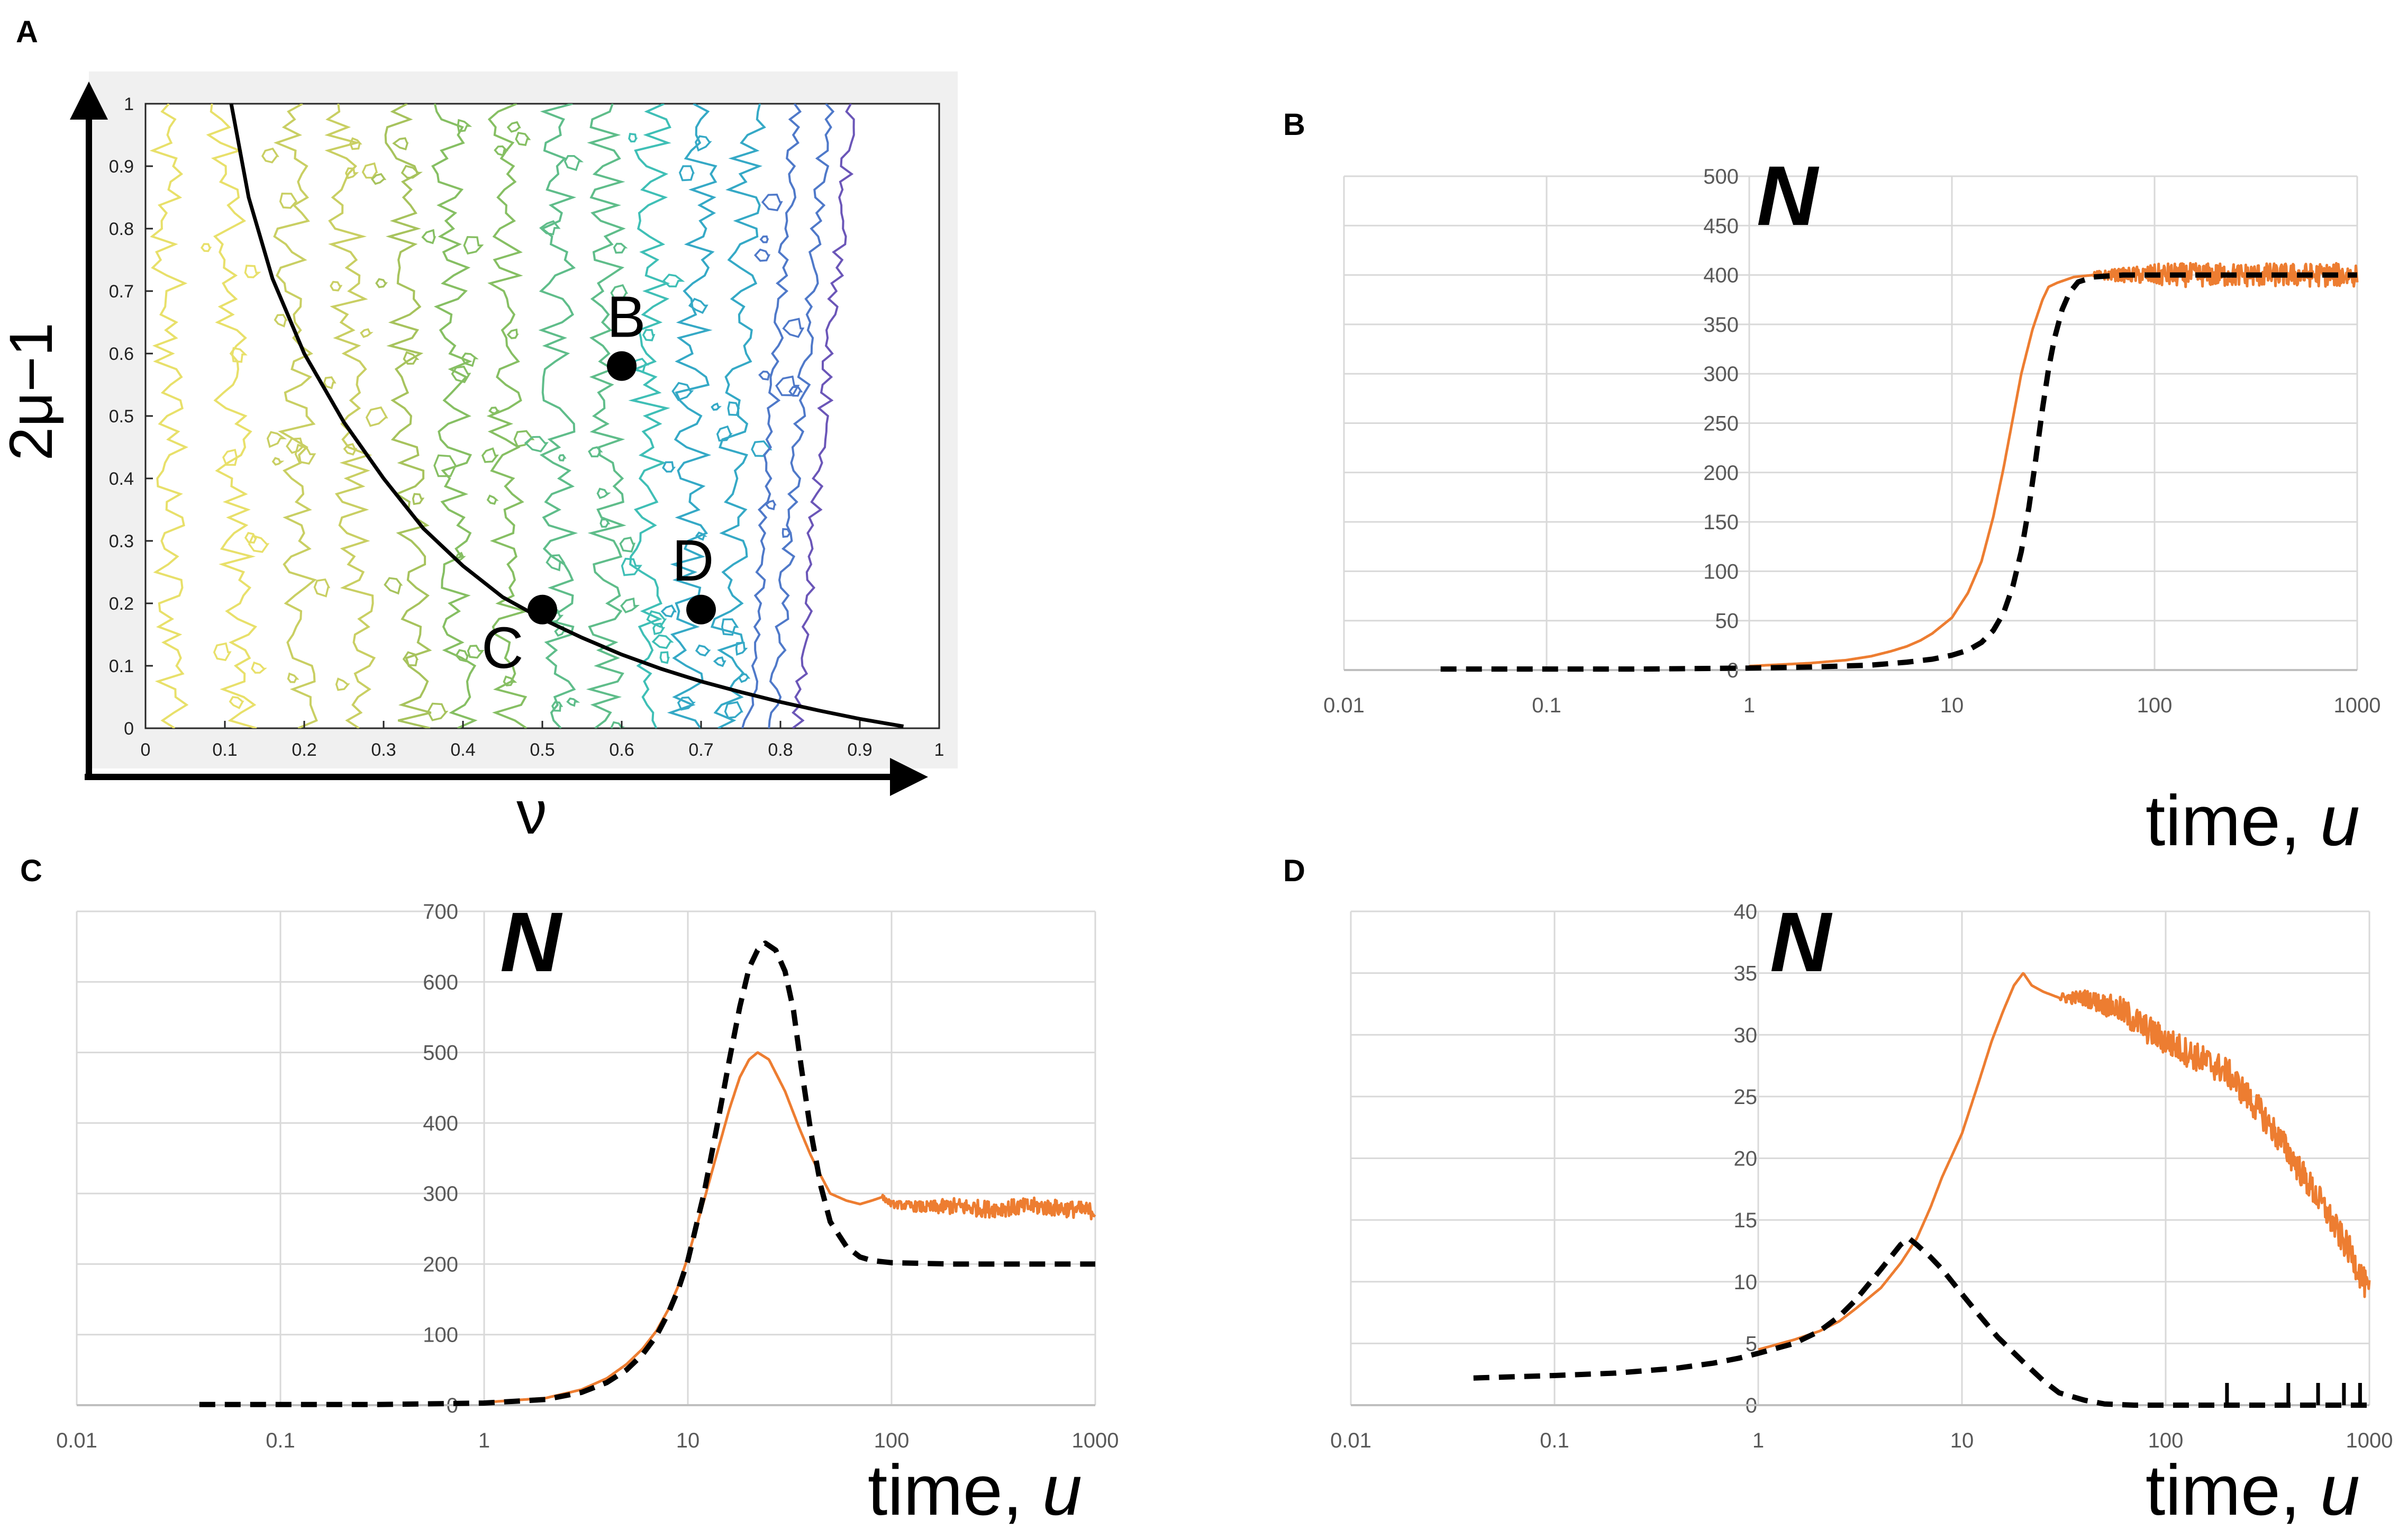 The image size is (2408, 1538). Describe the element at coordinates (975, 1490) in the screenshot. I see `panel-c-x-title: time, u` at that location.